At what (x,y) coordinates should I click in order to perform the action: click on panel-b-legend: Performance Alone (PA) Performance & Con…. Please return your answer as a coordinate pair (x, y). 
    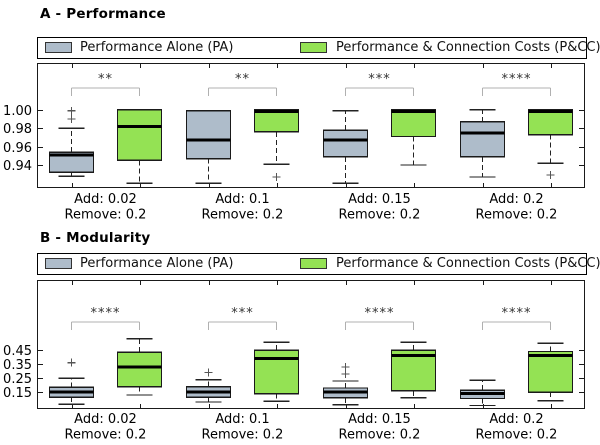
    Looking at the image, I should click on (318, 264).